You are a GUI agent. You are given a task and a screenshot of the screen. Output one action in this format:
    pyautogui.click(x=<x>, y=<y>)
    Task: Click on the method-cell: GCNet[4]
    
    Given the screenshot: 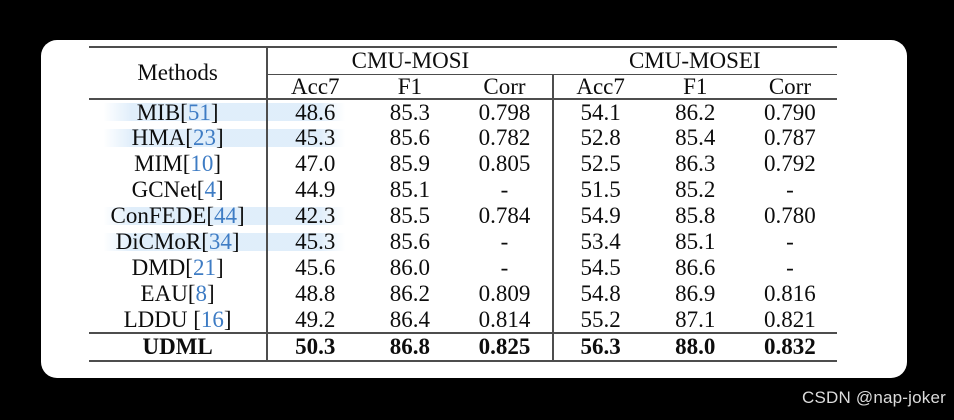 What is the action you would take?
    pyautogui.click(x=179, y=189)
    